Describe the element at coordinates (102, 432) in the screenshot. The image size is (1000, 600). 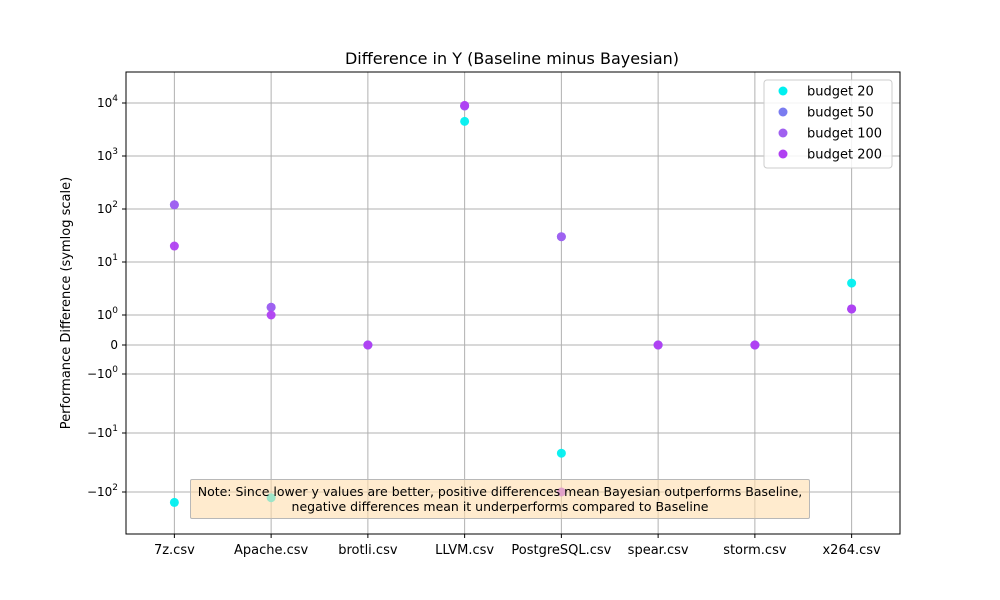
I see `y-tick-label: −101` at that location.